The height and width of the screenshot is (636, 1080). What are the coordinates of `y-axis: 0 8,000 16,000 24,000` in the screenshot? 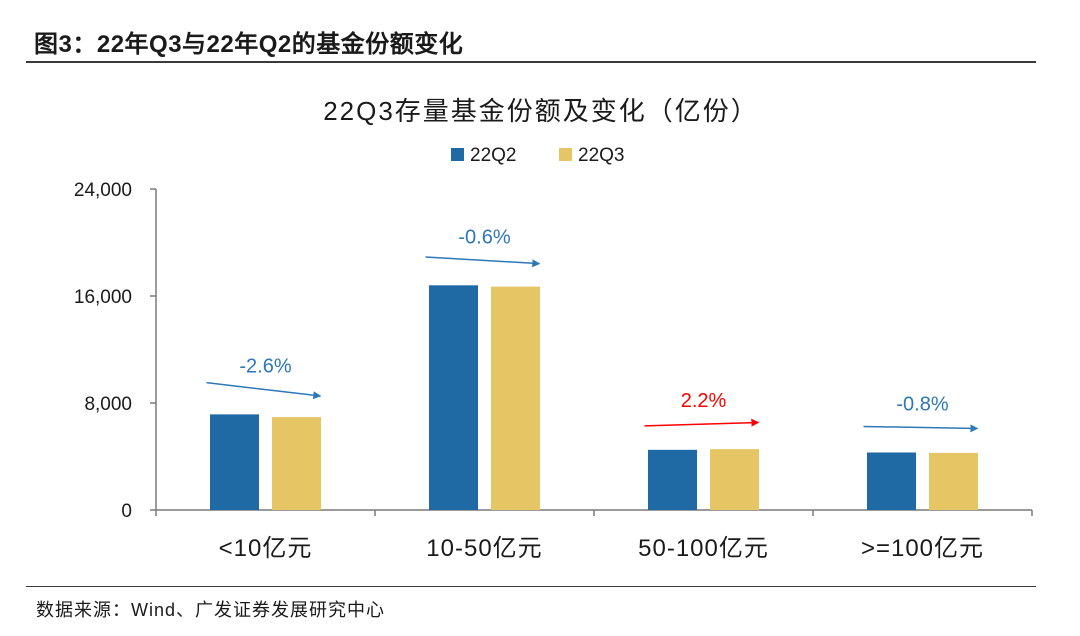 It's located at (115, 351).